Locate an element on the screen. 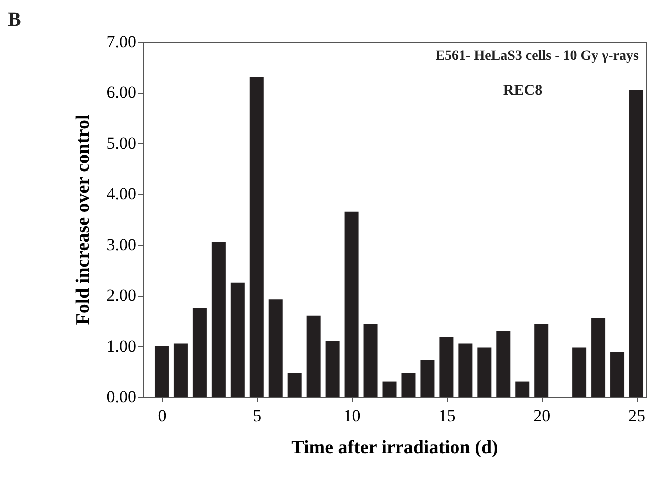 Image resolution: width=653 pixels, height=485 pixels. y-tick-label: 7.00 is located at coordinates (121, 42).